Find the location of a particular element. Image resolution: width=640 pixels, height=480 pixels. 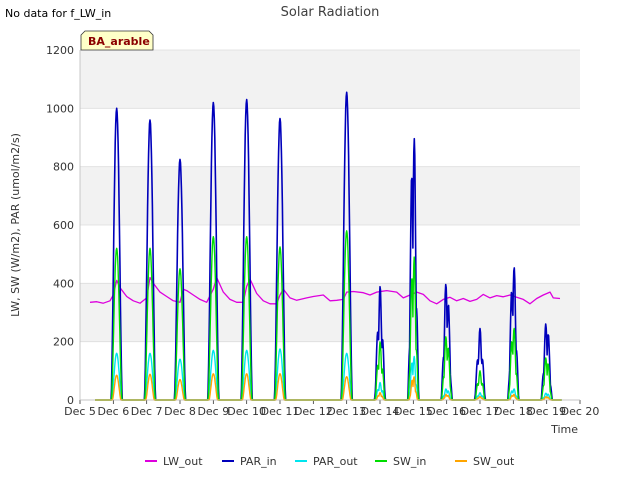

x-tick-label: Dec 19 is located at coordinates (546, 411).